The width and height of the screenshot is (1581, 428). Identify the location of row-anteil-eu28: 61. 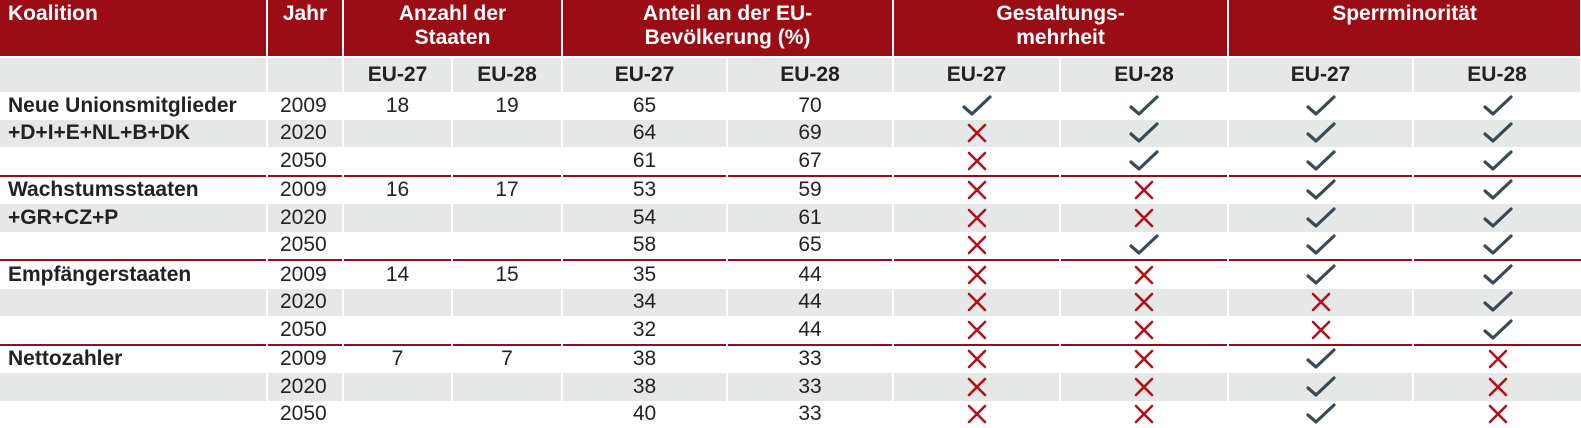
(810, 218).